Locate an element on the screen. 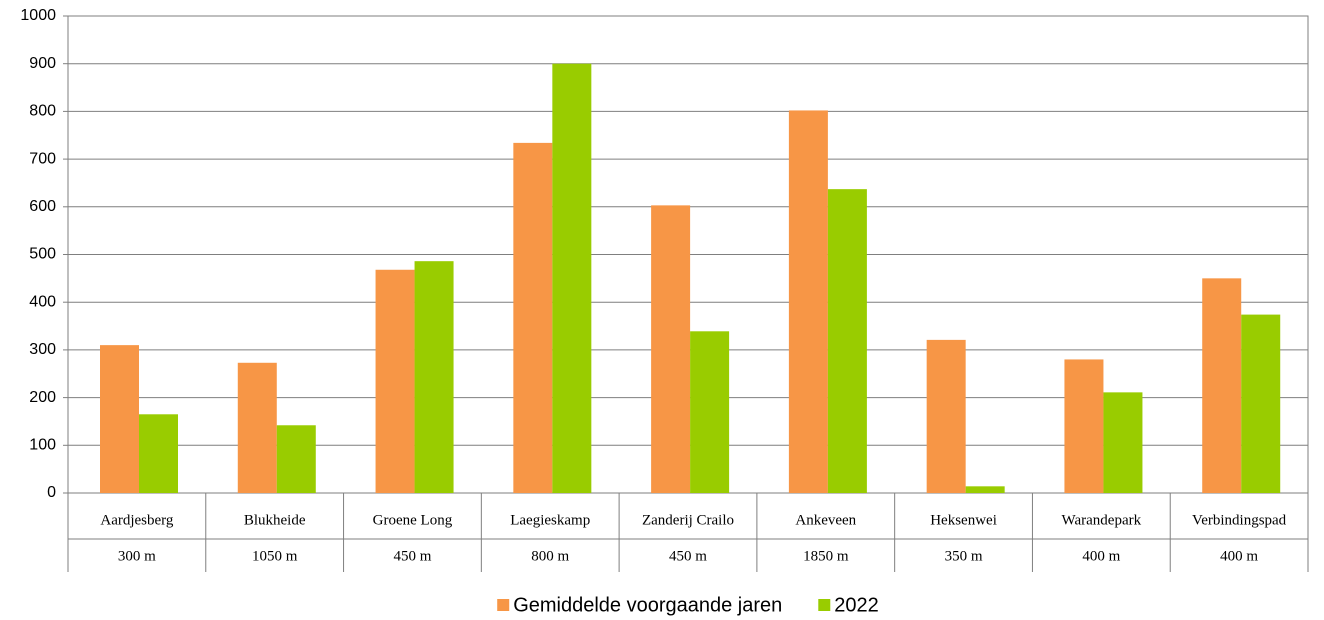 This screenshot has height=620, width=1324. y-tick-label: 300 is located at coordinates (42, 349).